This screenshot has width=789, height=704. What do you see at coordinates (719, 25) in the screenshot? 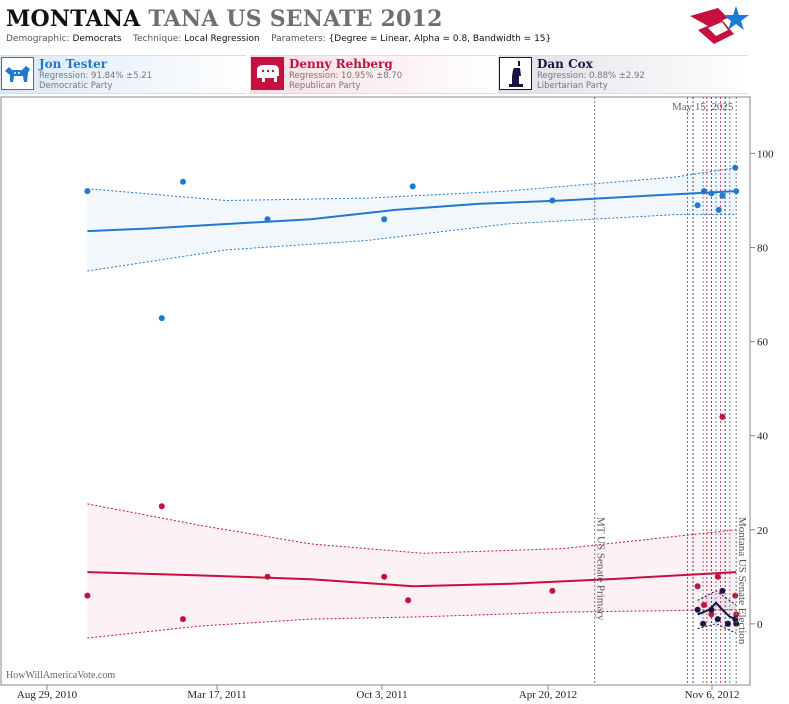
I see `site-logo-icon` at bounding box center [719, 25].